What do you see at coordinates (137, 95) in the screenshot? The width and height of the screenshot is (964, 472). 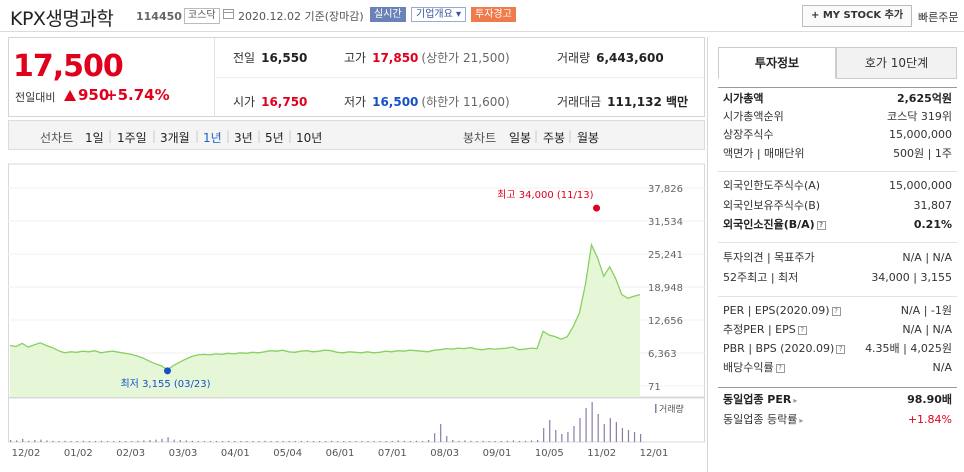 I see `change-percent: +5.74%` at bounding box center [137, 95].